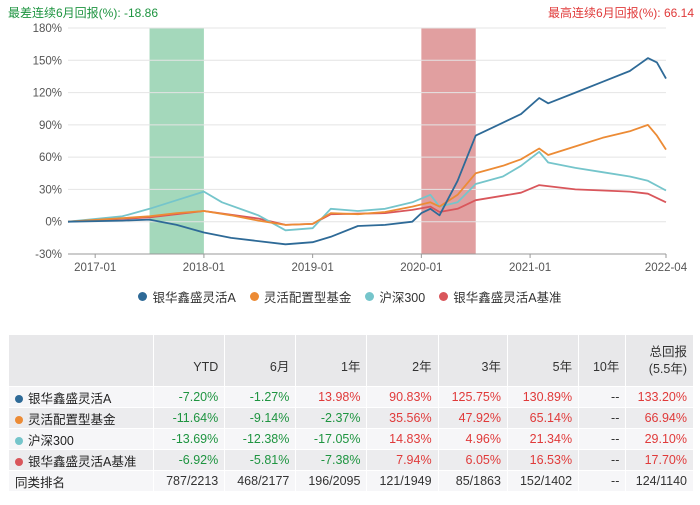 The height and width of the screenshot is (505, 700). What do you see at coordinates (543, 360) in the screenshot?
I see `table-header-cell: 5年` at bounding box center [543, 360].